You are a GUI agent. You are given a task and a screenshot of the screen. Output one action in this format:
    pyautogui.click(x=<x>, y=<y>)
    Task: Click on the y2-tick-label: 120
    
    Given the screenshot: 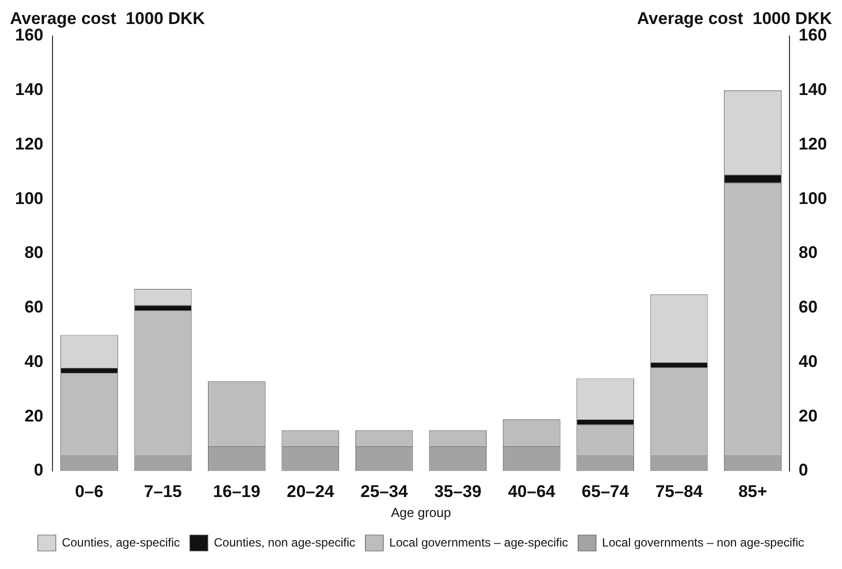 What is the action you would take?
    pyautogui.click(x=813, y=144)
    